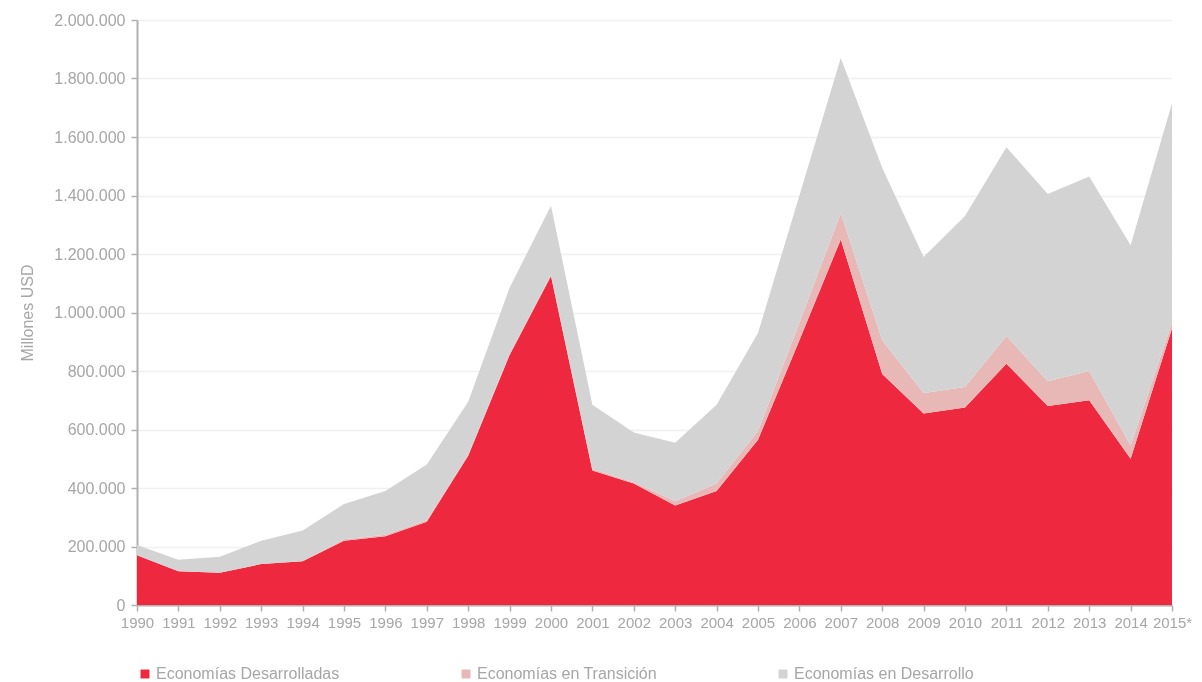  I want to click on y-tick-label: 1.000.000, so click(90, 312).